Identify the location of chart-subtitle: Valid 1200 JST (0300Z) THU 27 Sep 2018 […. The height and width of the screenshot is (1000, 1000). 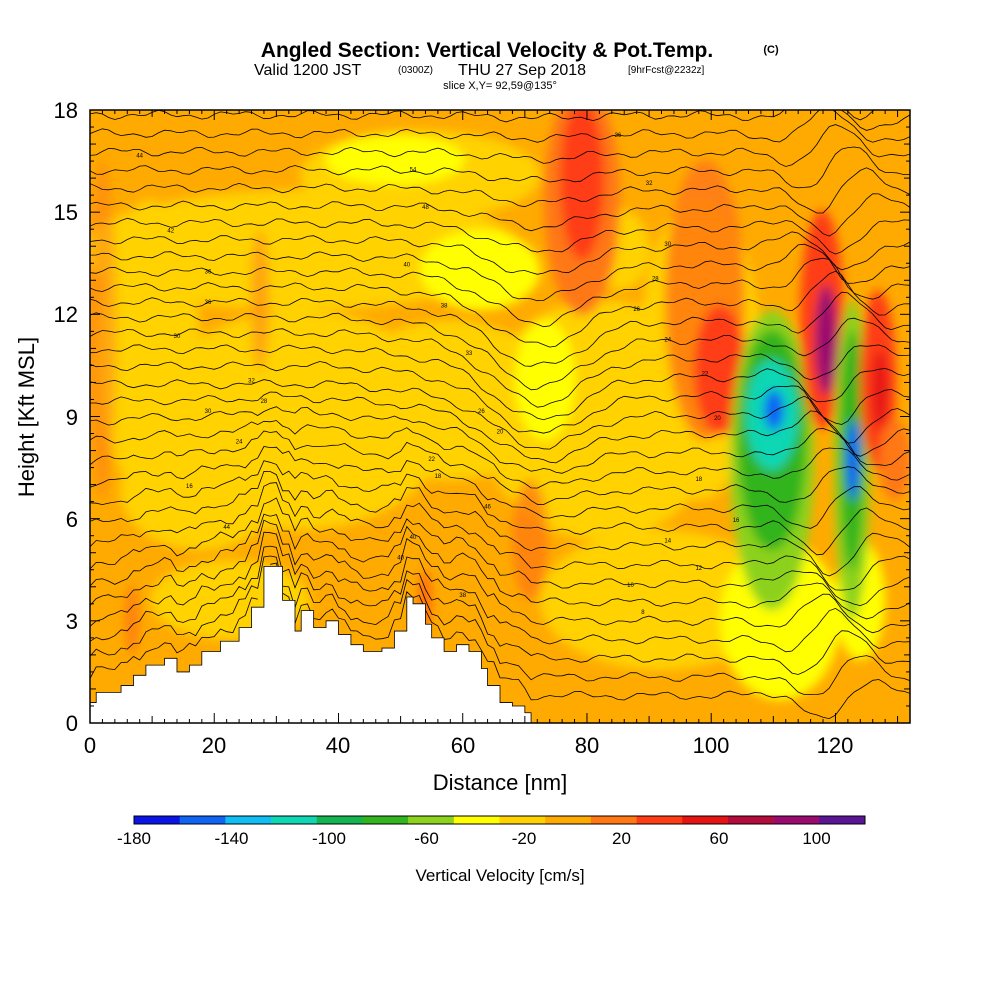
(479, 70).